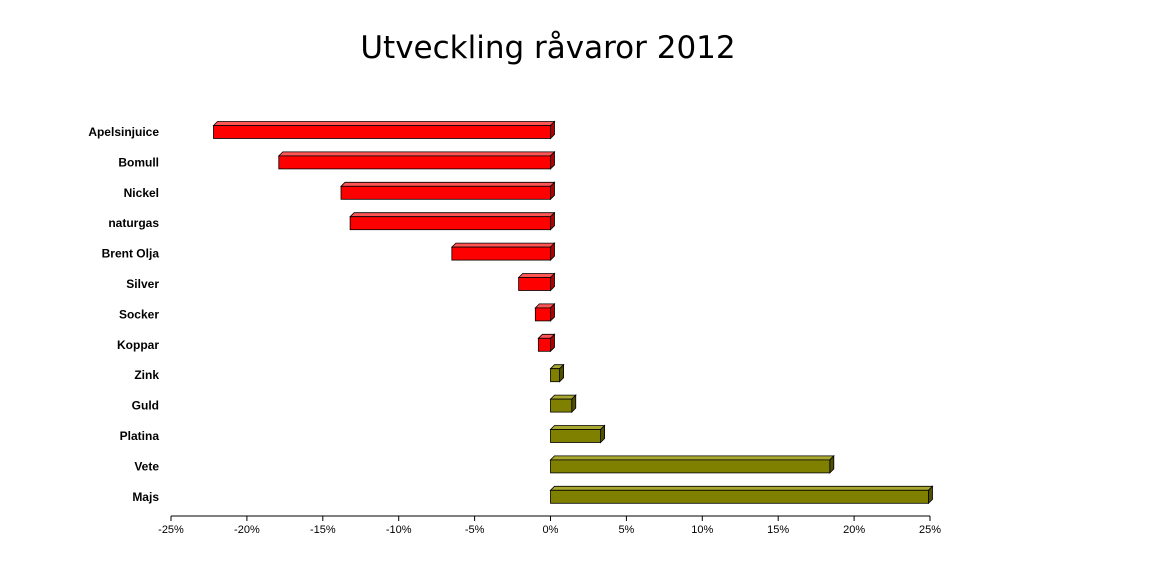 This screenshot has height=562, width=1171. What do you see at coordinates (475, 530) in the screenshot?
I see `x-tick-label: -5%` at bounding box center [475, 530].